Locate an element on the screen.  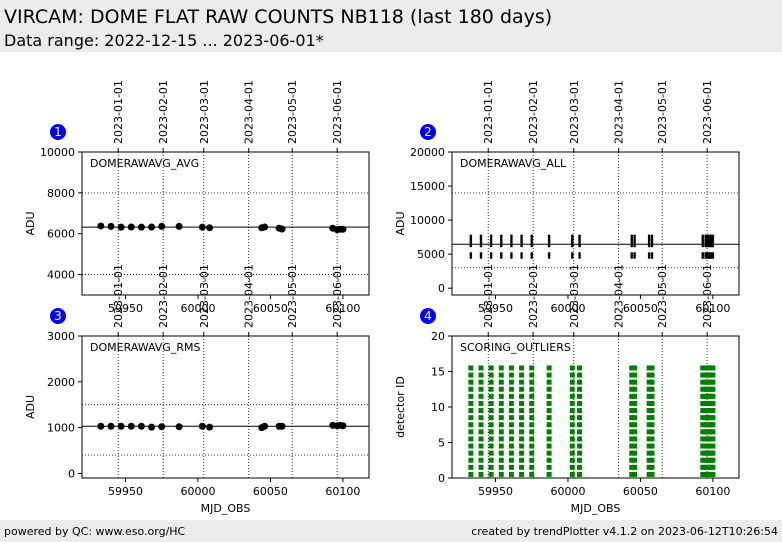
panel-3-date-label: 2023-04-01 is located at coordinates (249, 296).